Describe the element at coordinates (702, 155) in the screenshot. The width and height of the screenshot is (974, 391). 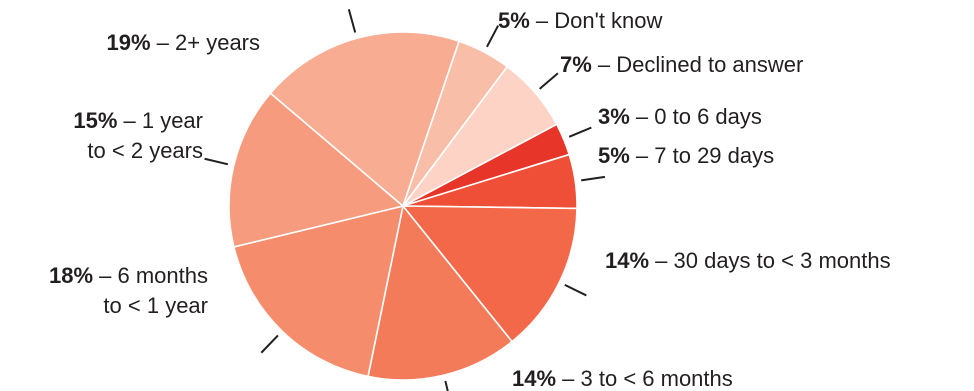
I see `slice-category: – 7 to 29 days` at that location.